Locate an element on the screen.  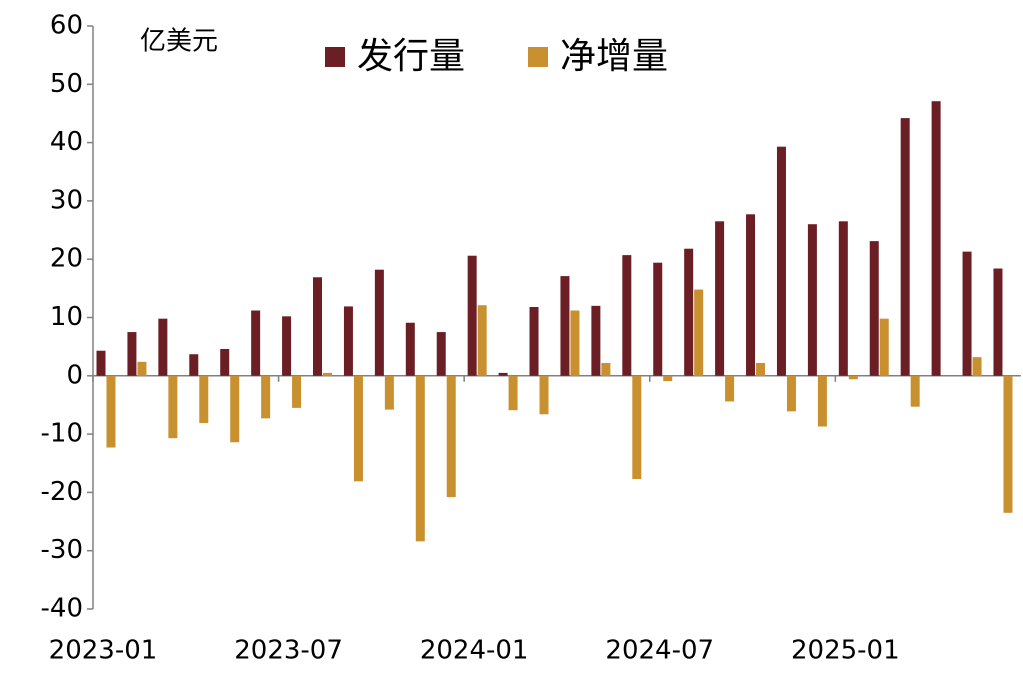
y-tick-label: 40 is located at coordinates (66, 142).